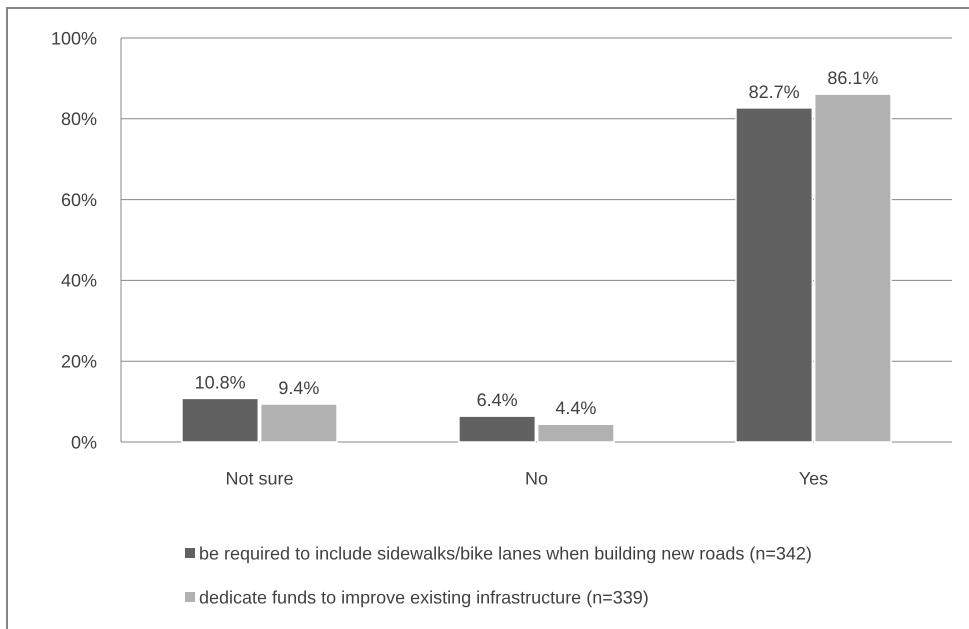 This screenshot has height=629, width=969. Describe the element at coordinates (774, 92) in the screenshot. I see `data-label: 82.7%` at that location.